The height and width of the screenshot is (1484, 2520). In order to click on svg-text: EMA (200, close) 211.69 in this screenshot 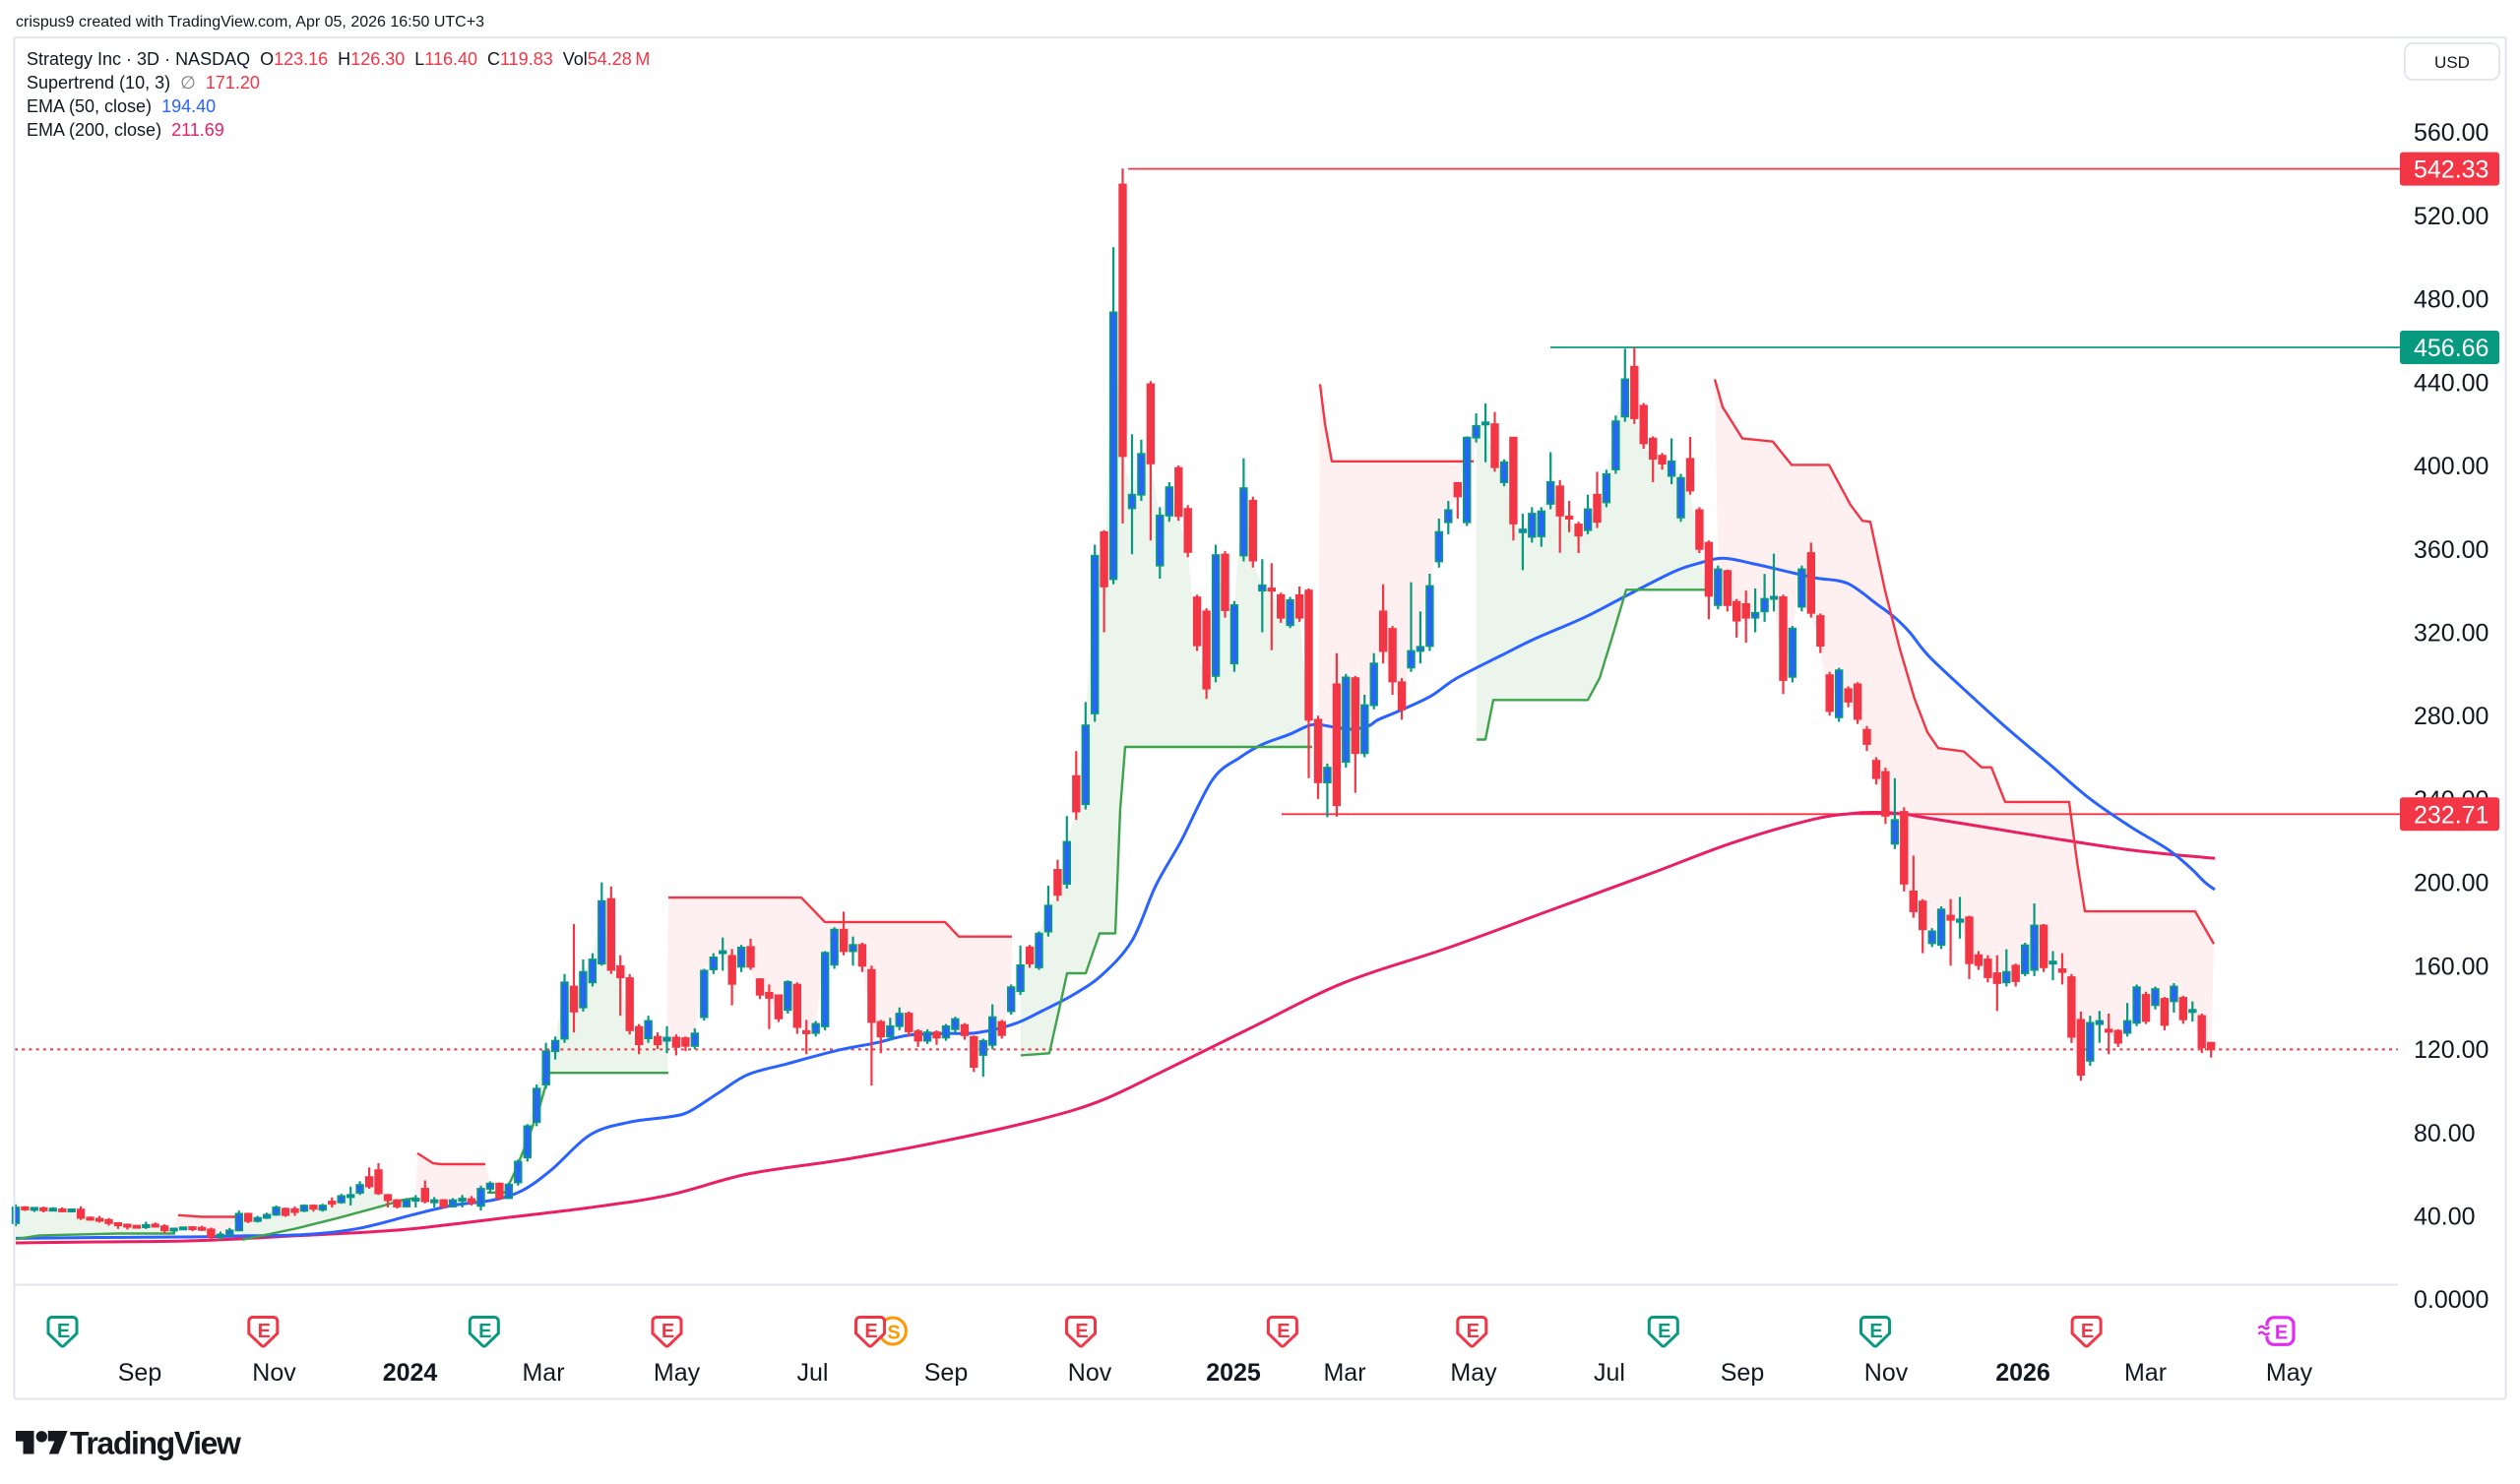, I will do `click(125, 130)`.